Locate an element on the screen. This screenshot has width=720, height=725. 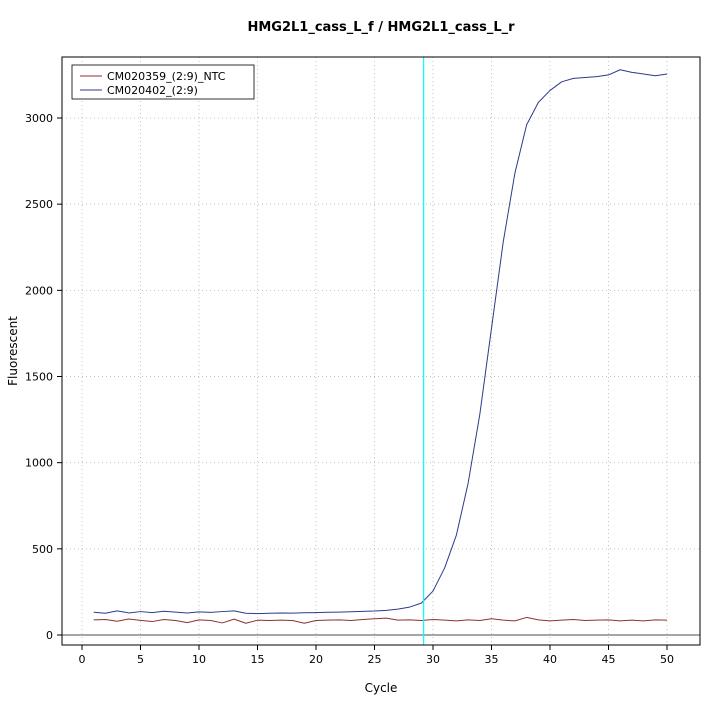
x-tick-label: 35 is located at coordinates (492, 659).